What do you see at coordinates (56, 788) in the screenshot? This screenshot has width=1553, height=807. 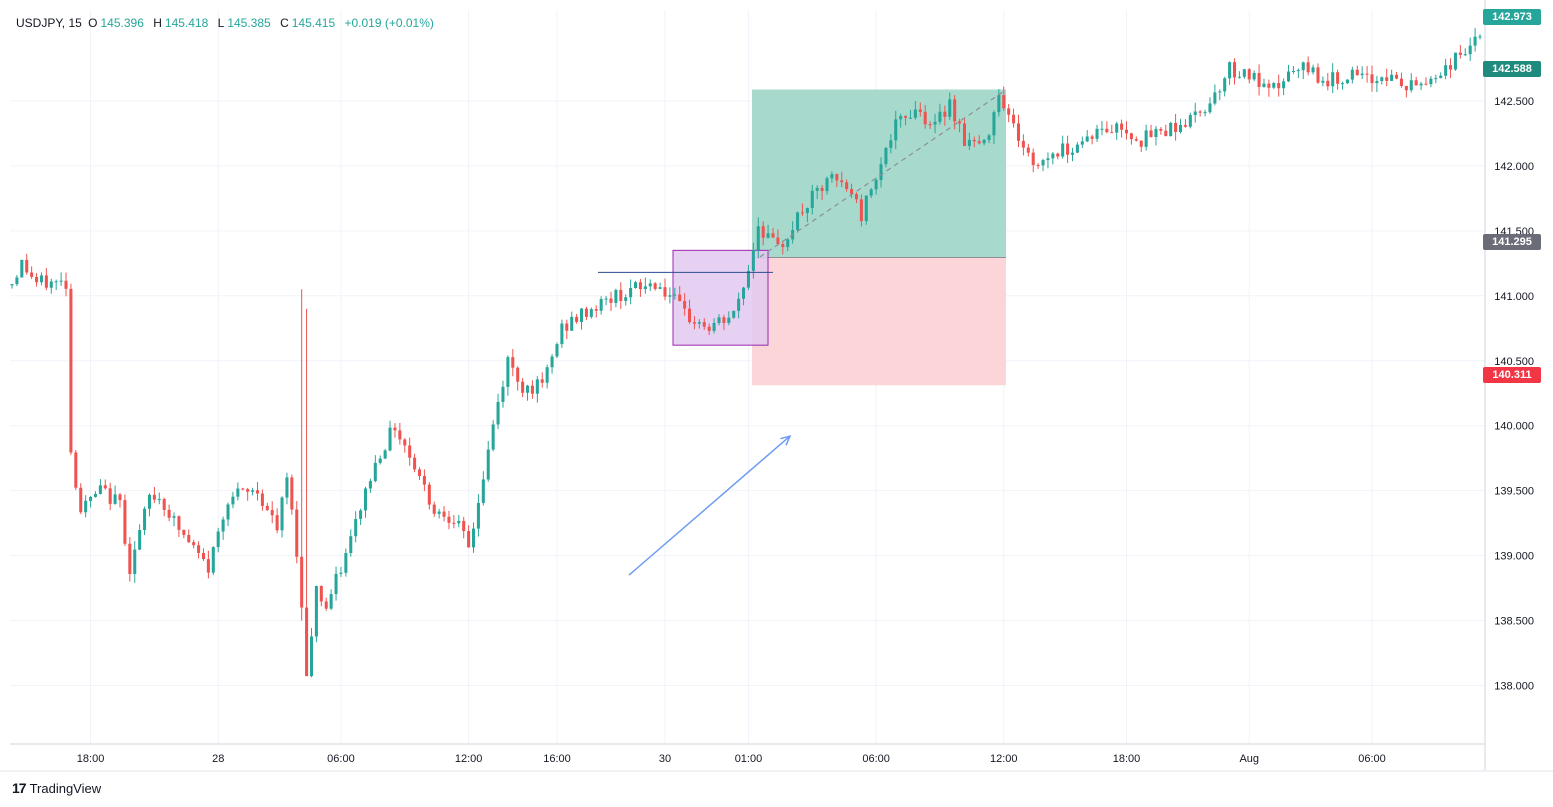 I see `tradingview-brand: 17 TradingView` at bounding box center [56, 788].